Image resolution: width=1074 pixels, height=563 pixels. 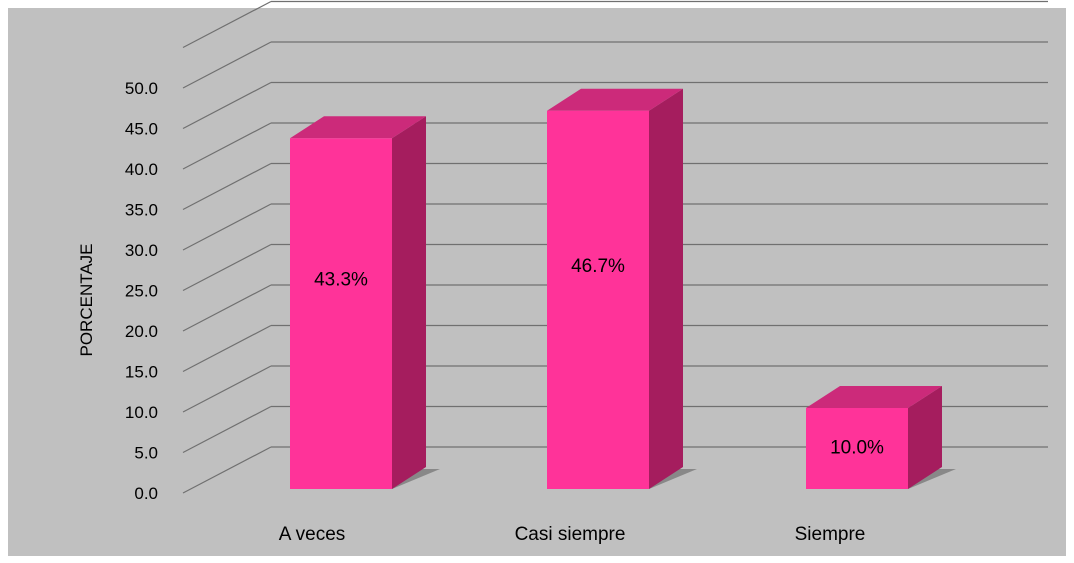 What do you see at coordinates (341, 280) in the screenshot?
I see `data-label: 43.3%` at bounding box center [341, 280].